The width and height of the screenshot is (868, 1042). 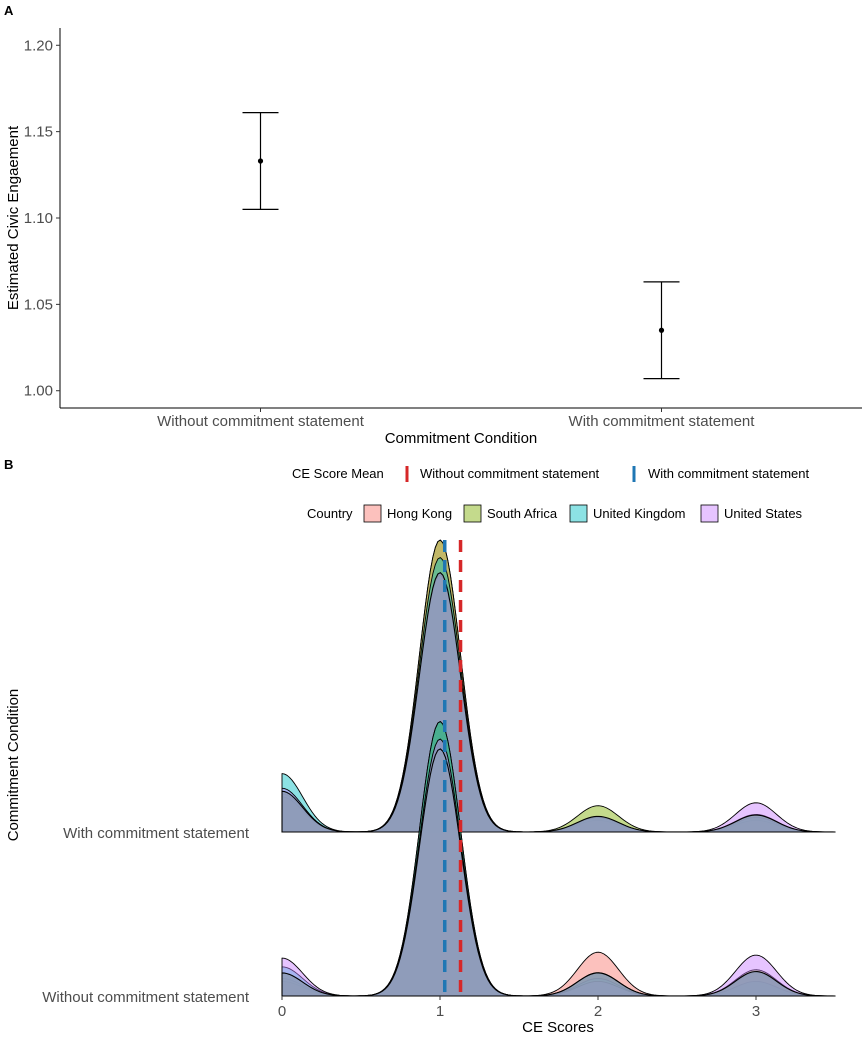 What do you see at coordinates (558, 1027) in the screenshot?
I see `panel-b-x-axis-title: CE Scores` at bounding box center [558, 1027].